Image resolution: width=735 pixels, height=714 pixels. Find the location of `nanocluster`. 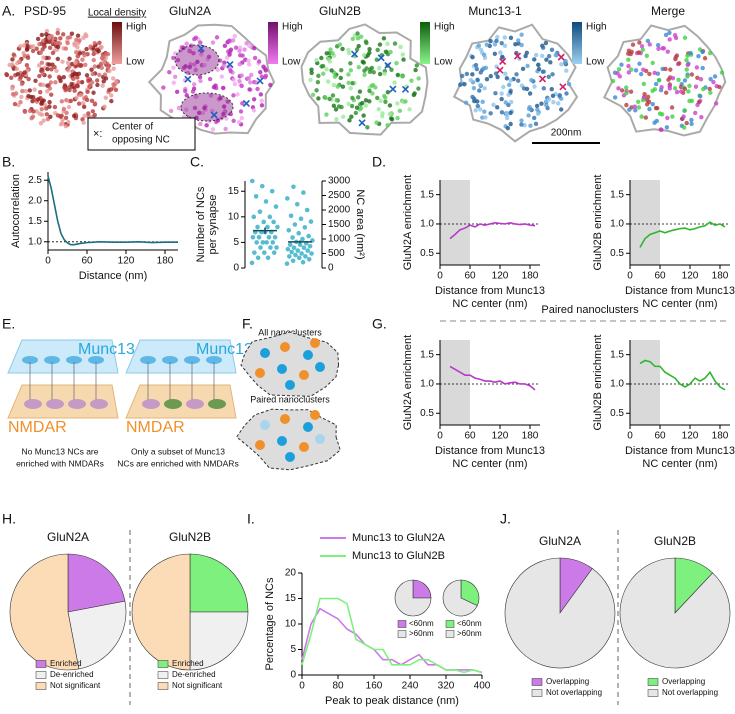

nanocluster is located at coordinates (320, 439).